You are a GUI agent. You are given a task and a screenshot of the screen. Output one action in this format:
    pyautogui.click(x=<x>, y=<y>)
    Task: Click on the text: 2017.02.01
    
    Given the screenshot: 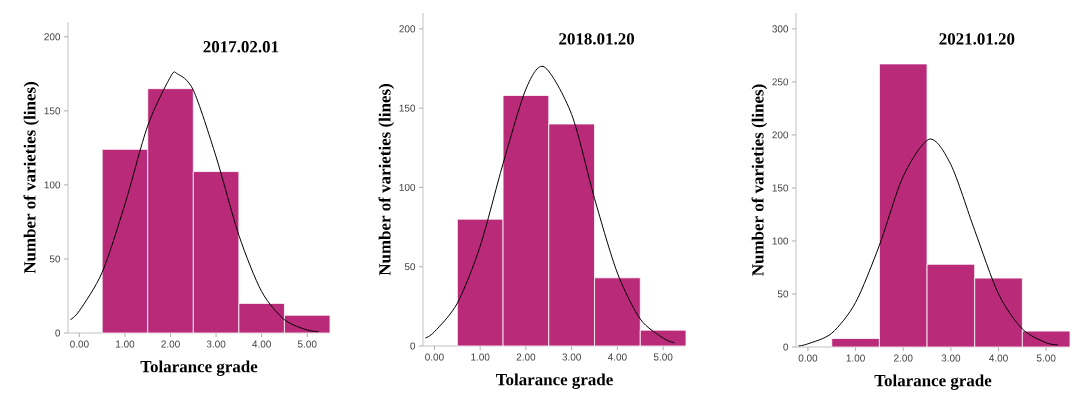 What is the action you would take?
    pyautogui.click(x=241, y=47)
    